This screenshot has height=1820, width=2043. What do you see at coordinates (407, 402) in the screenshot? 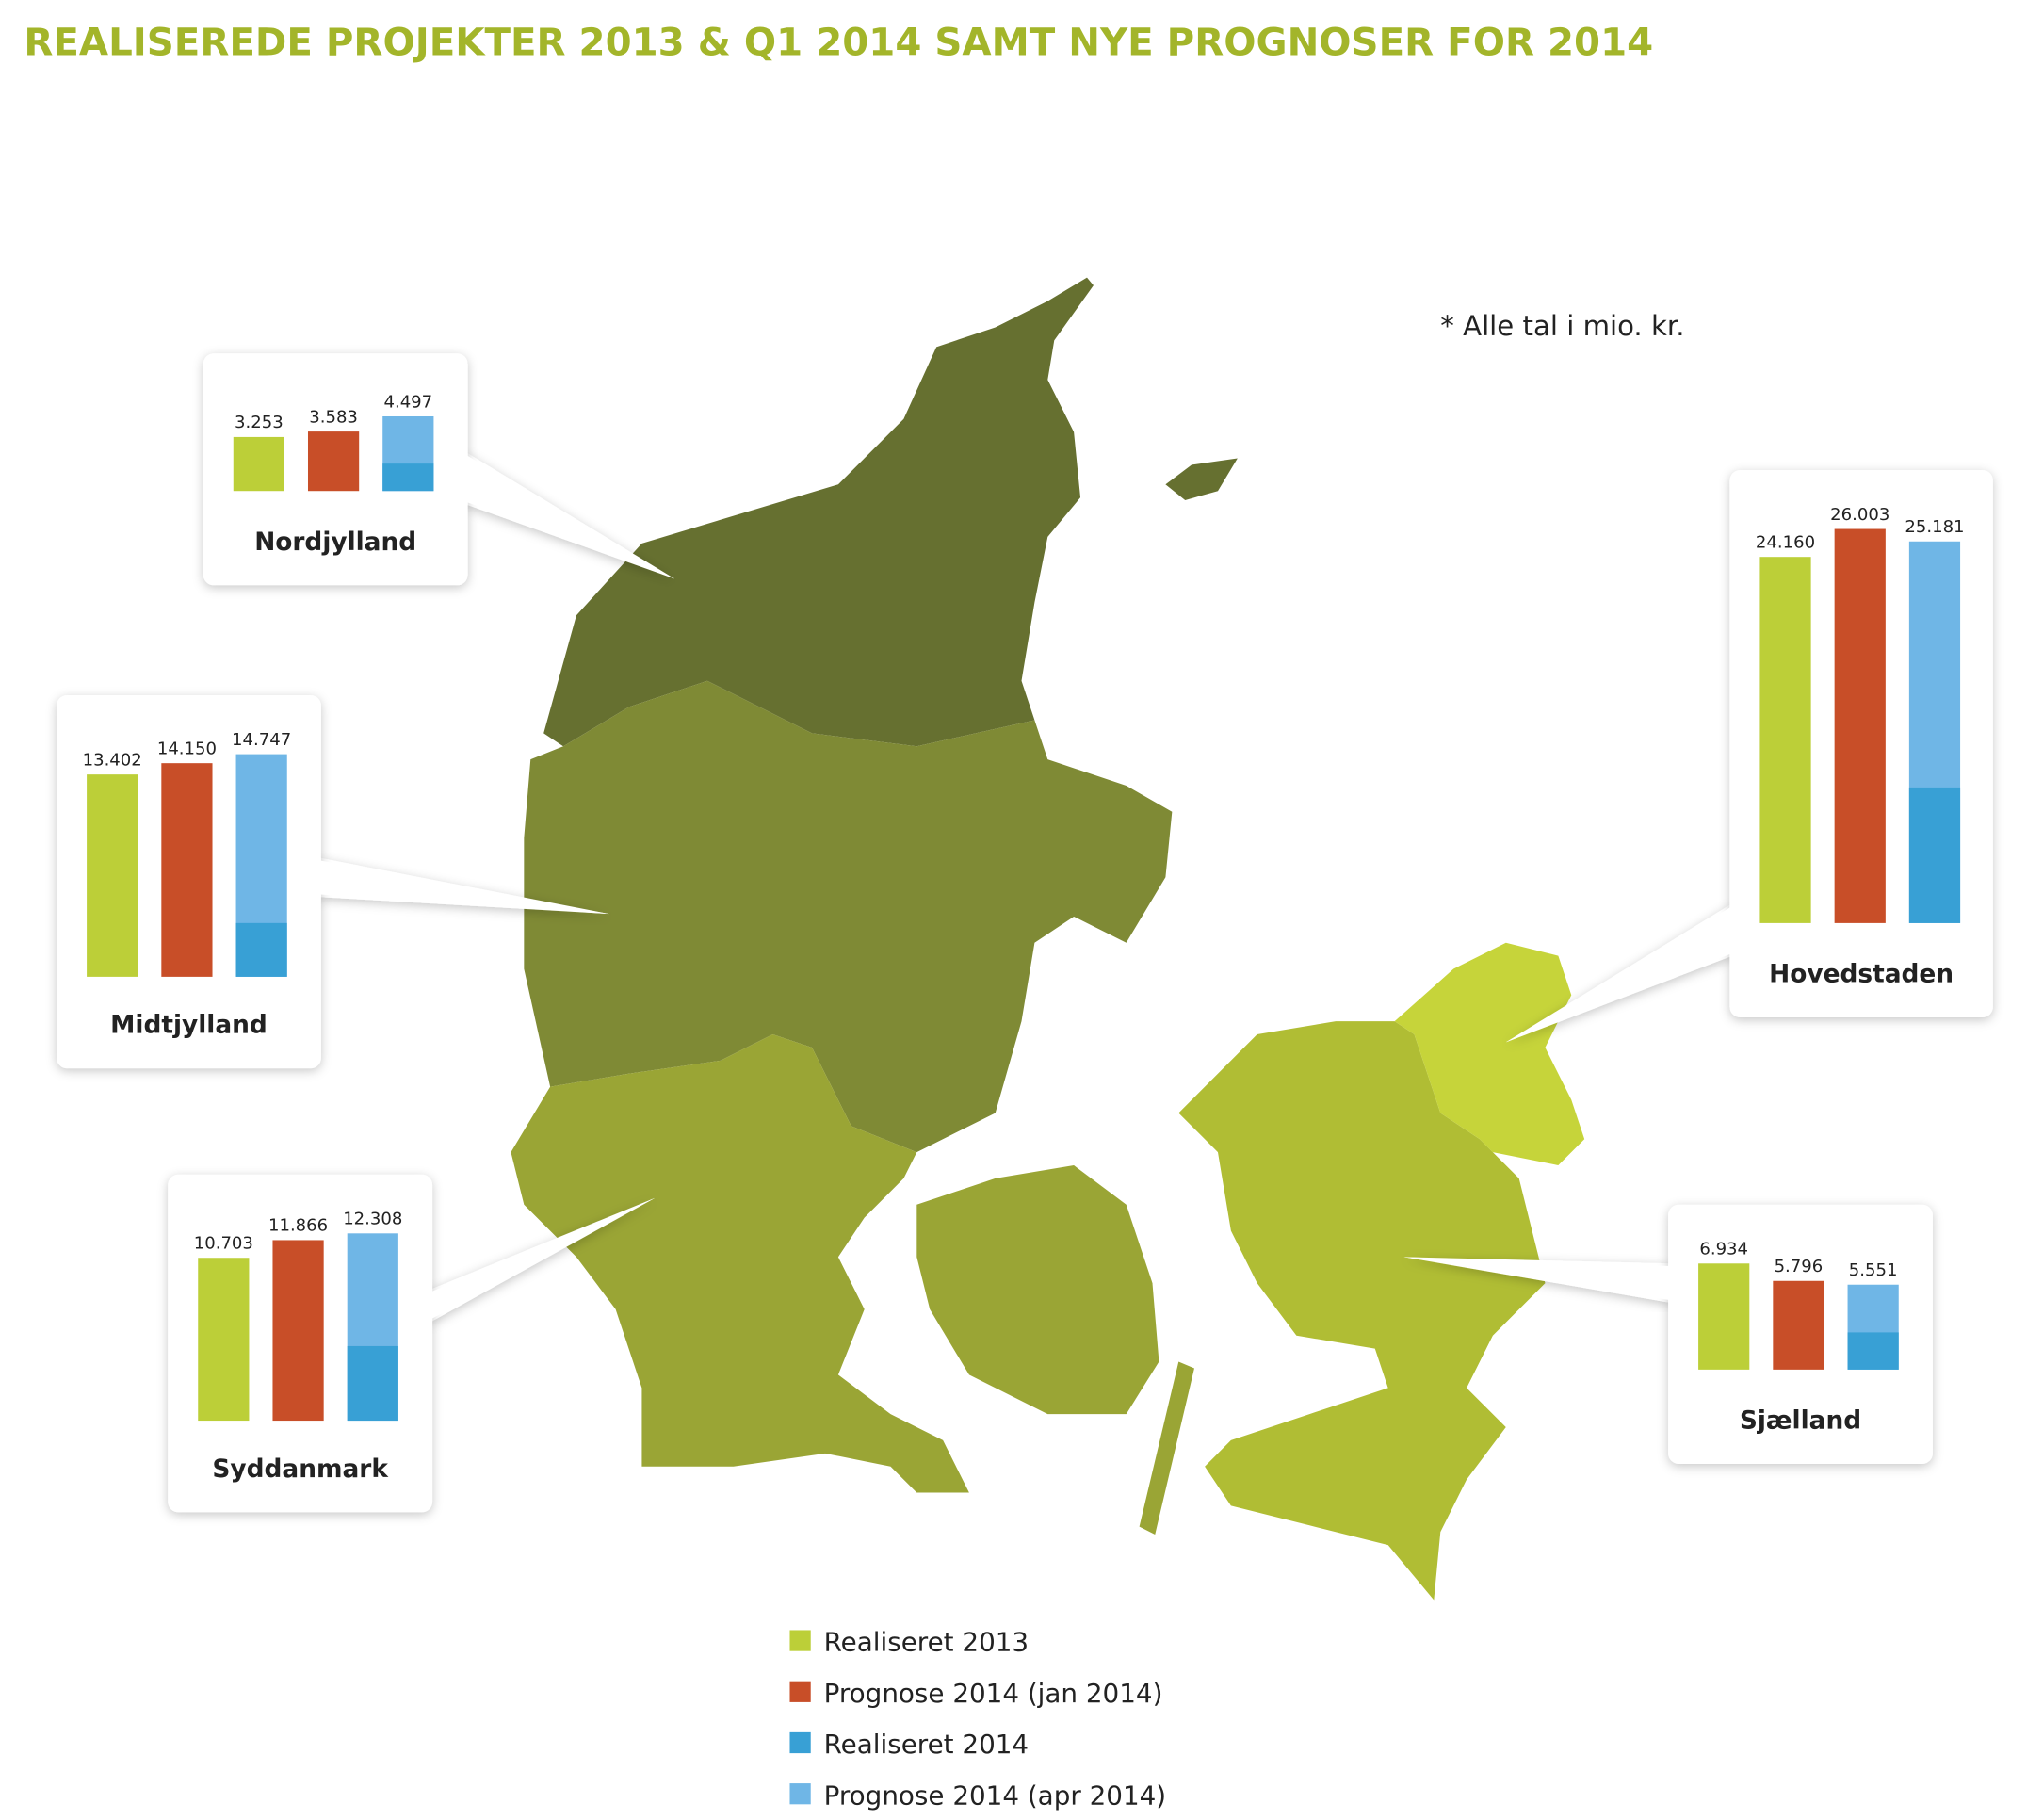
I see `data-label: 4.497` at bounding box center [407, 402].